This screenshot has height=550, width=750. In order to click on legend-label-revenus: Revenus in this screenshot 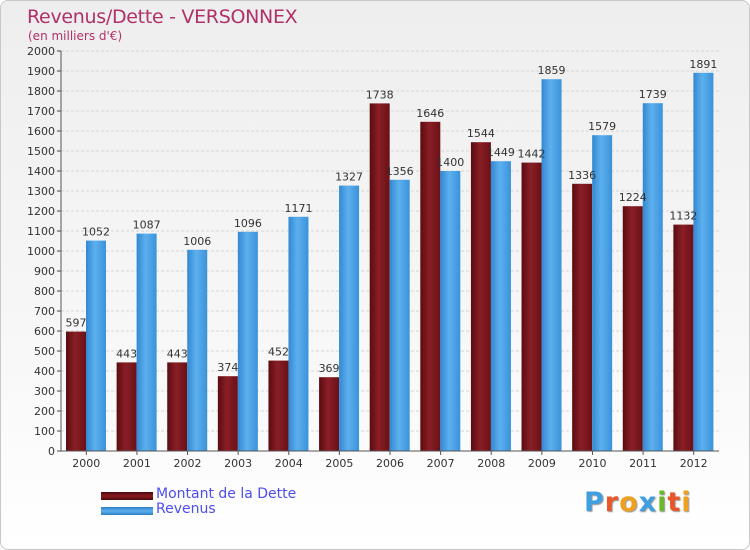, I will do `click(186, 509)`.